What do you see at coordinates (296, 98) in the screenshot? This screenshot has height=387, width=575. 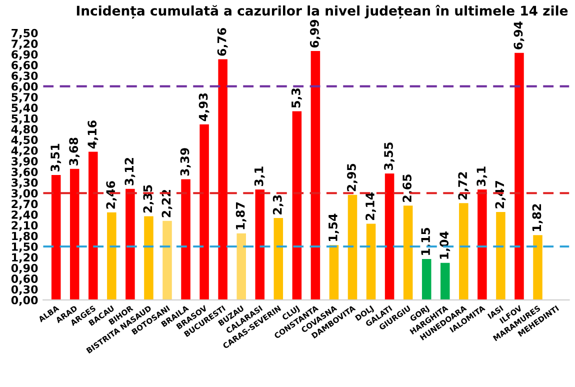 I see `data-label: 5,3` at bounding box center [296, 98].